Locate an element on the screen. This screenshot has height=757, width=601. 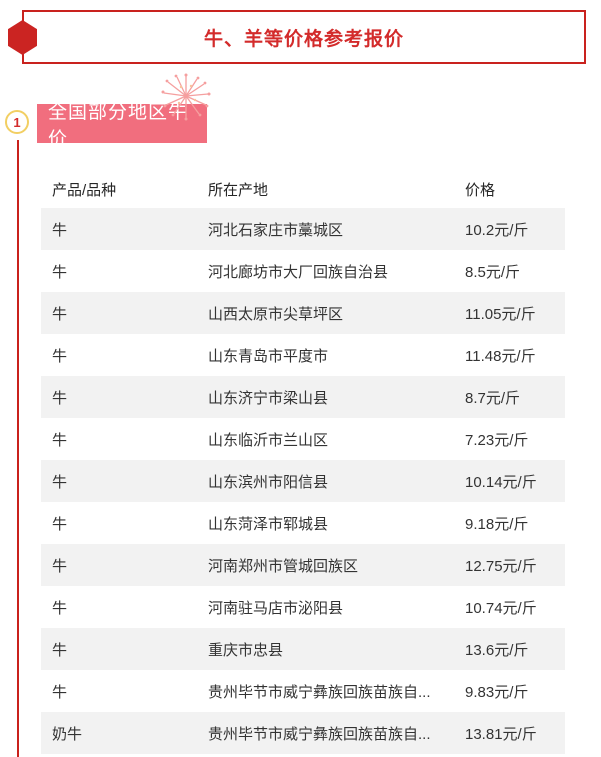
table-row: 牛 河北石家庄市藁城区 10.2元/斤 is located at coordinates (303, 229).